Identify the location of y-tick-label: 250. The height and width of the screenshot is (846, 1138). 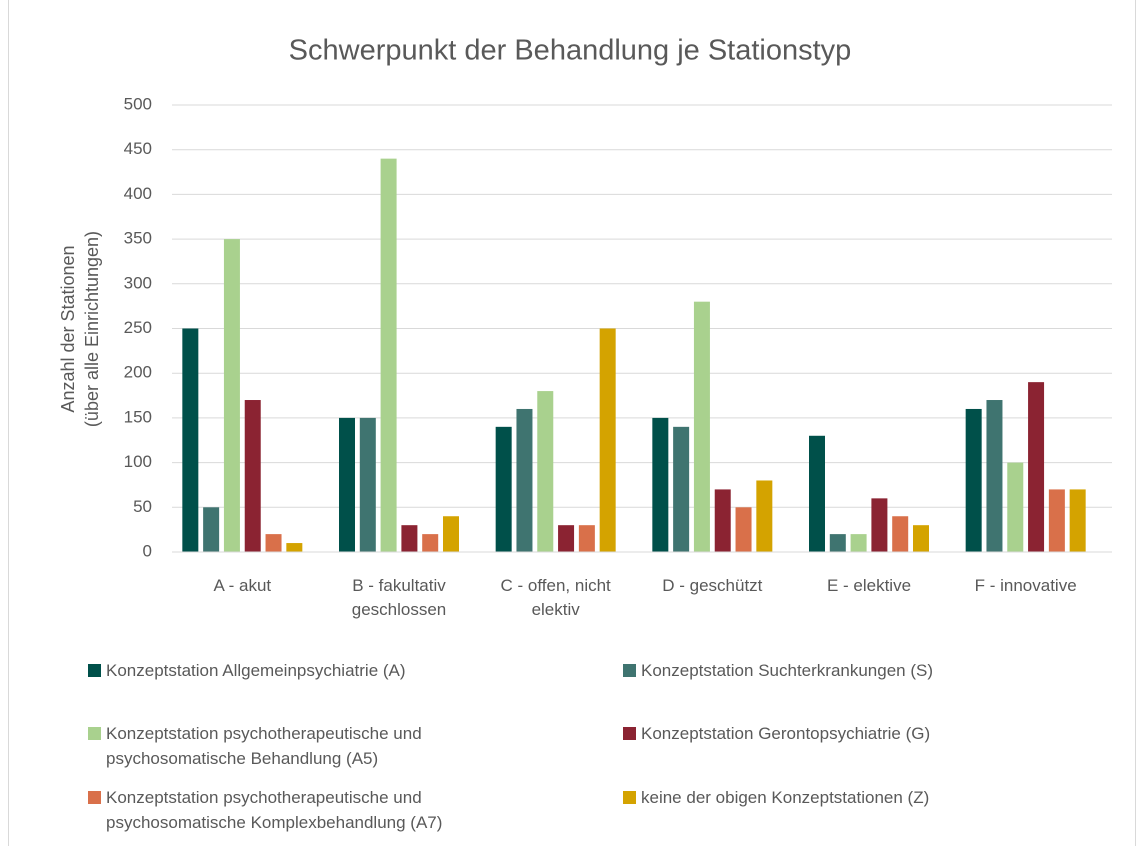
(138, 327).